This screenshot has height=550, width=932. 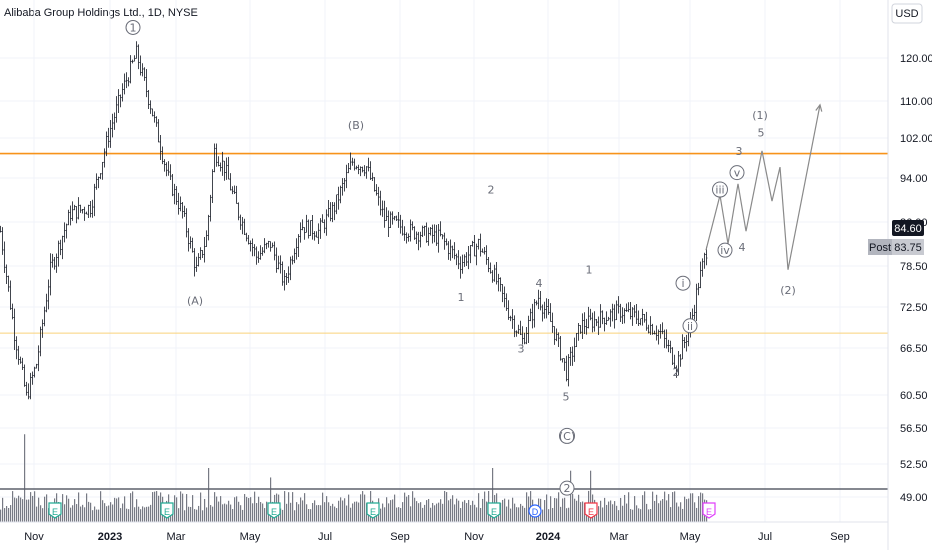 I want to click on dividend-marker: D, so click(x=535, y=511).